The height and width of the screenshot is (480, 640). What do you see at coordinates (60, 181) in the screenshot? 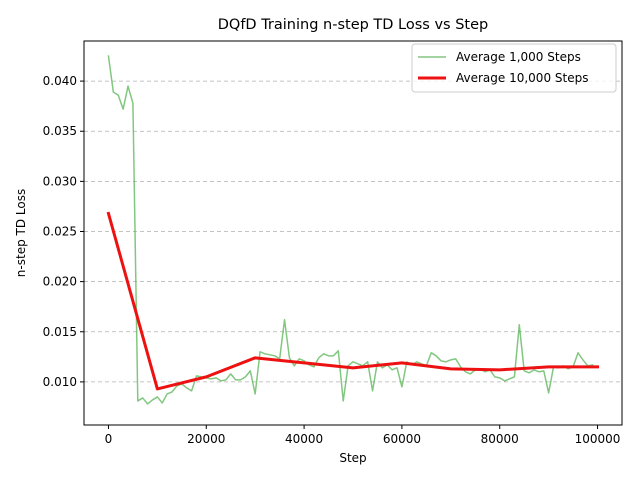
I see `y-tick-label: 0.030` at bounding box center [60, 181].